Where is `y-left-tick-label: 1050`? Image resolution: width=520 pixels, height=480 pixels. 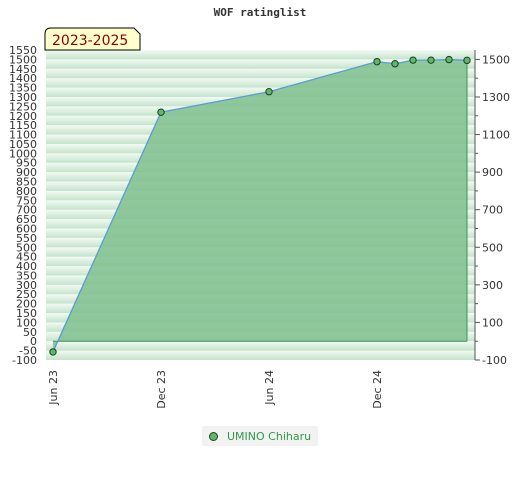 y-left-tick-label: 1050 is located at coordinates (23, 144).